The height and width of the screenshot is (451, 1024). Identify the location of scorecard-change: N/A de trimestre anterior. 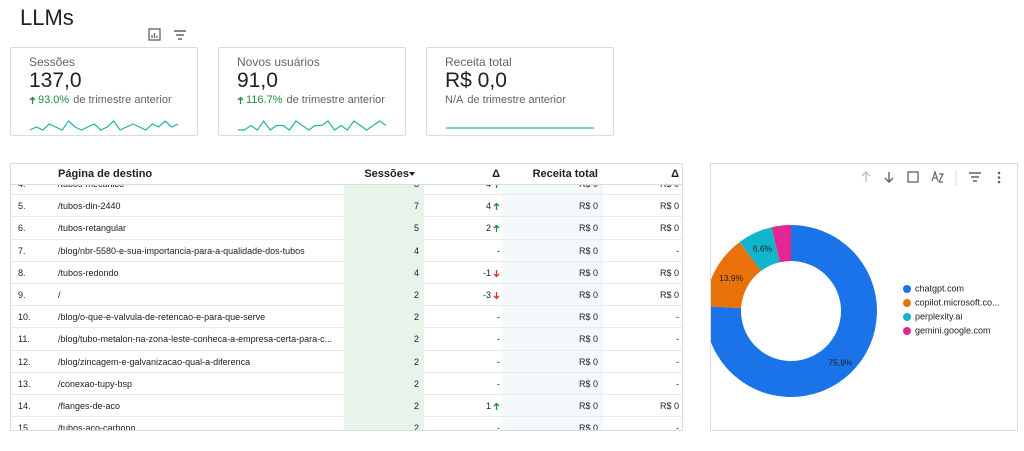
(505, 101).